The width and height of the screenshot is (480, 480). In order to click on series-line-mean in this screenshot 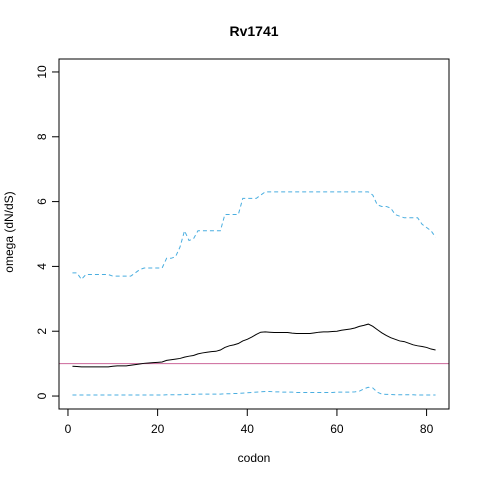, I will do `click(254, 345)`.